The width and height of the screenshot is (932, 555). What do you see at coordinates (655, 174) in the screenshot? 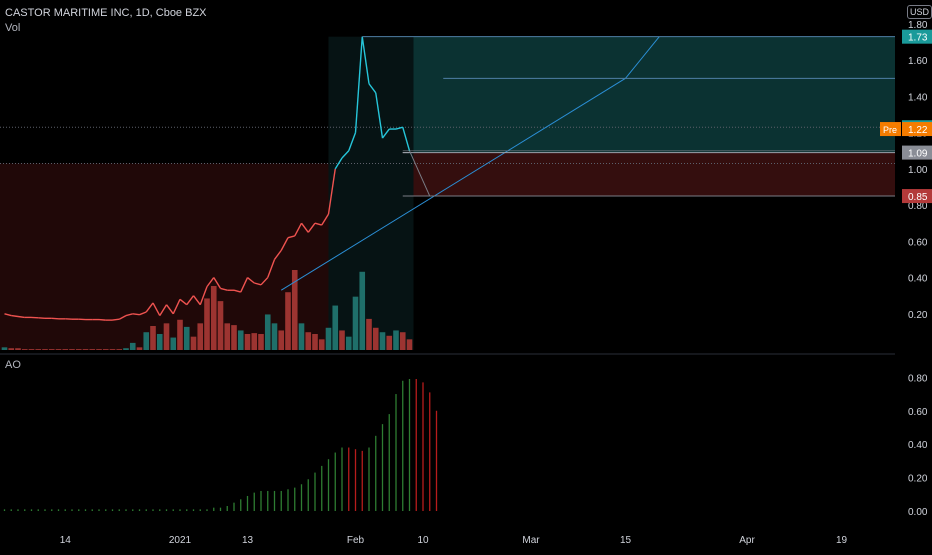
I see `stop-zone` at bounding box center [655, 174].